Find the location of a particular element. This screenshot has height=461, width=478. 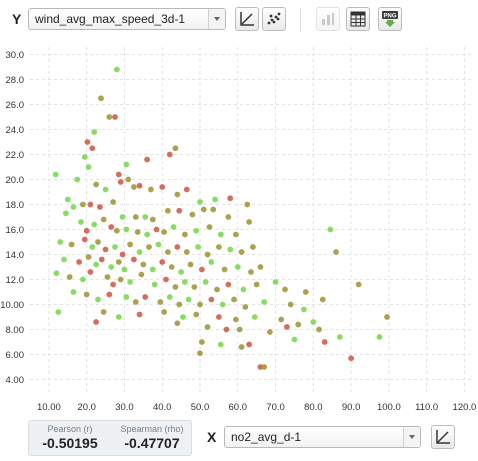

x-log-scale-button is located at coordinates (443, 437).